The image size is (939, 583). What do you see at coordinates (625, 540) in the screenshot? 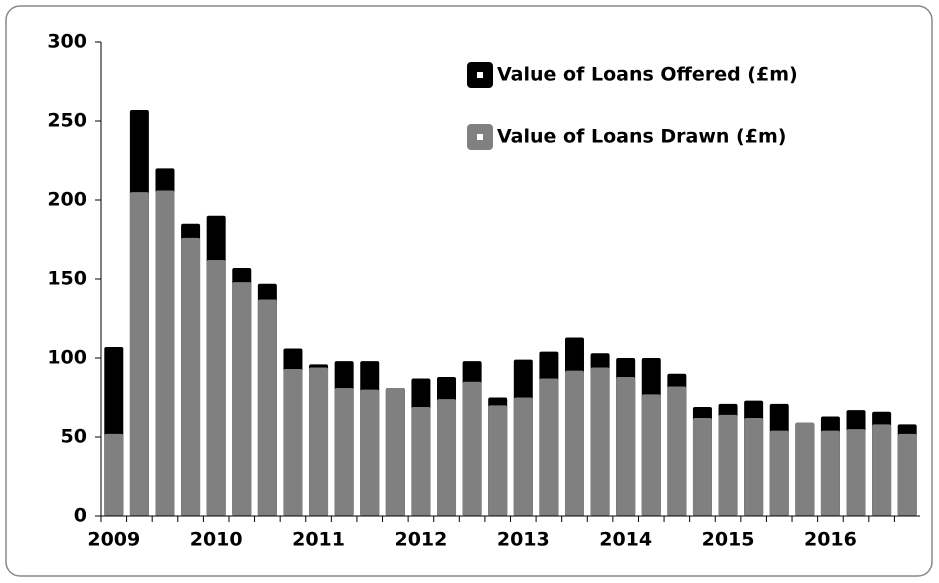
I see `x-tick-label: 2014` at bounding box center [625, 540].